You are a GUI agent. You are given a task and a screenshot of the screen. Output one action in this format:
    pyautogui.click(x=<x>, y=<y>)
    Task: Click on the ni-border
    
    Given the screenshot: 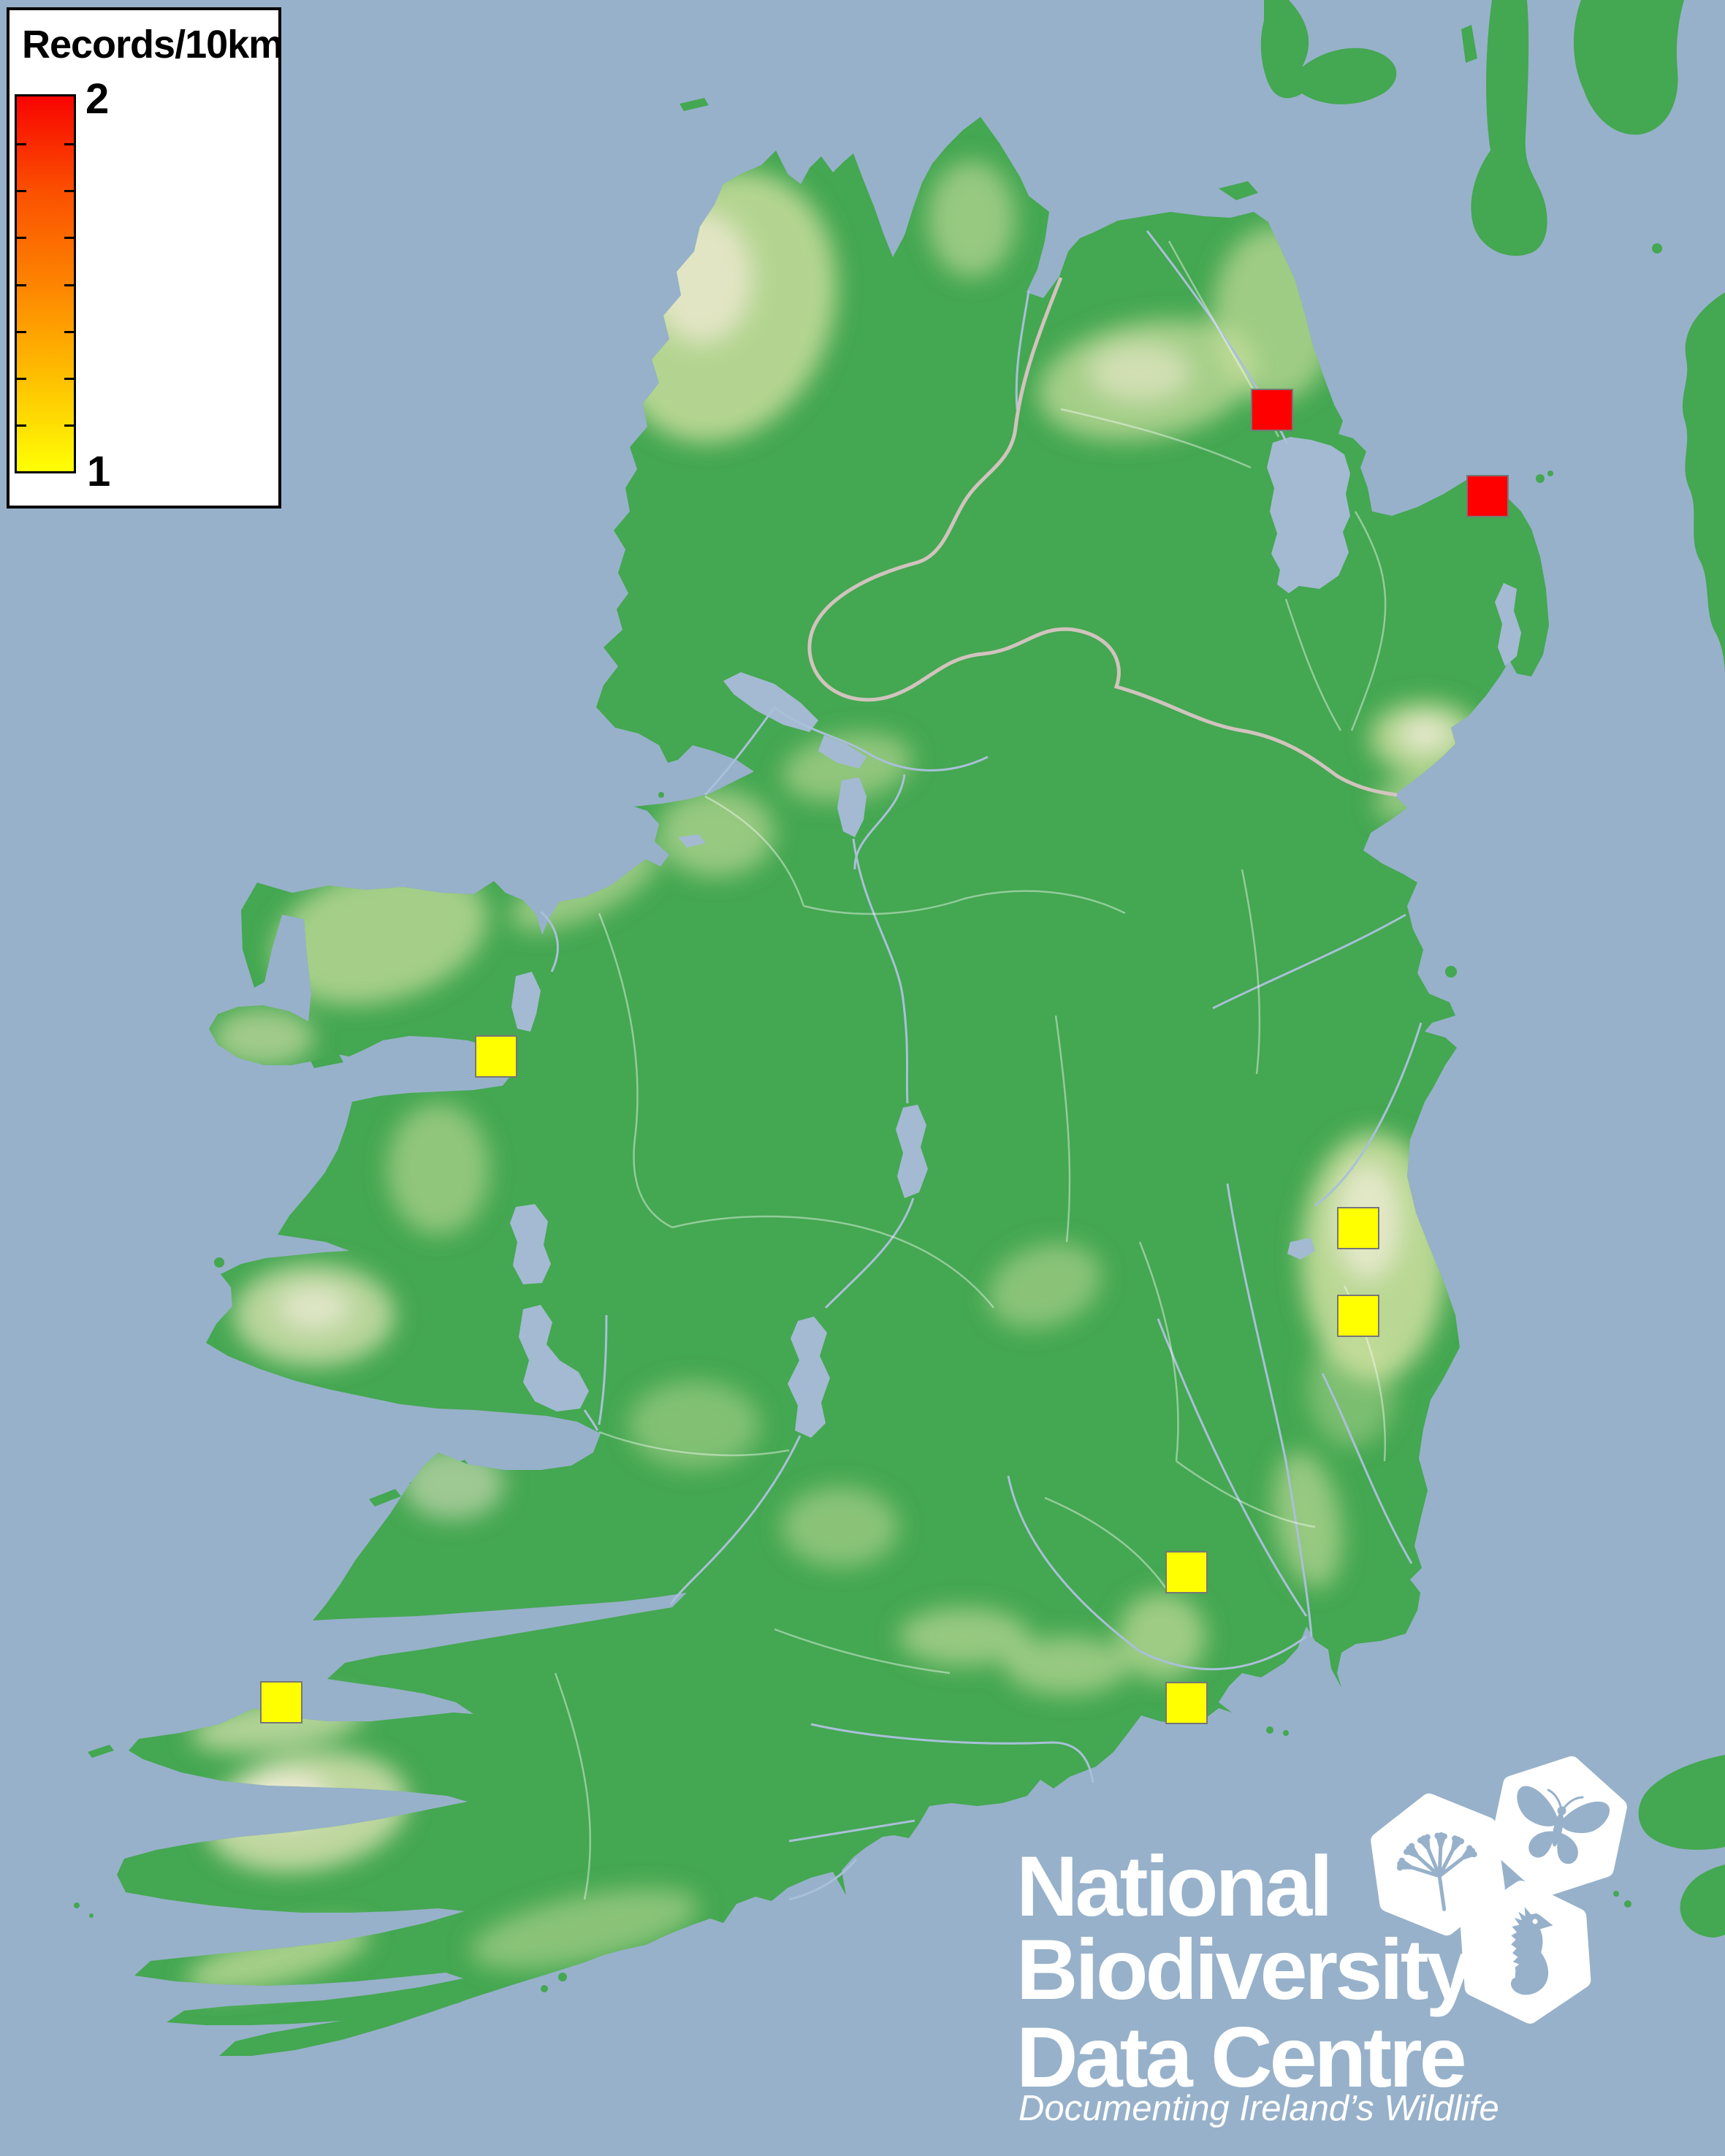 What is the action you would take?
    pyautogui.click(x=1102, y=537)
    